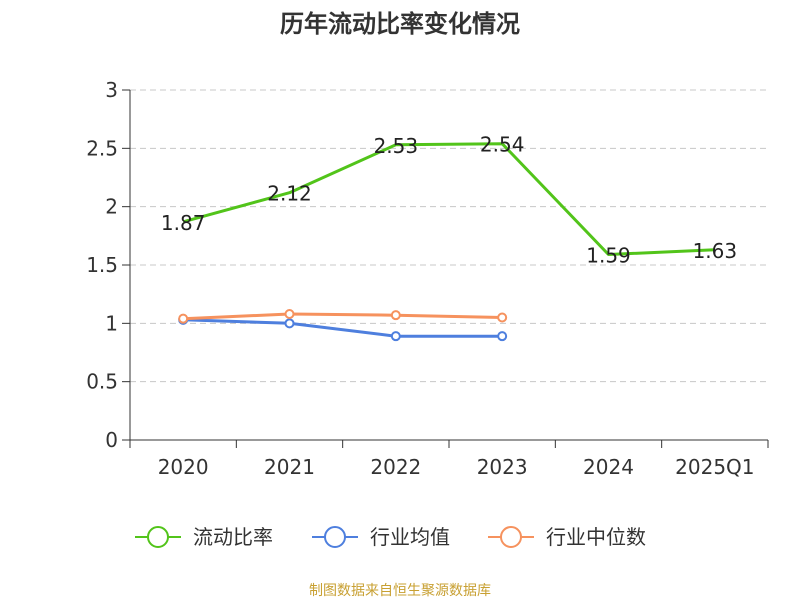  What do you see at coordinates (396, 146) in the screenshot?
I see `data-label: 2.53` at bounding box center [396, 146].